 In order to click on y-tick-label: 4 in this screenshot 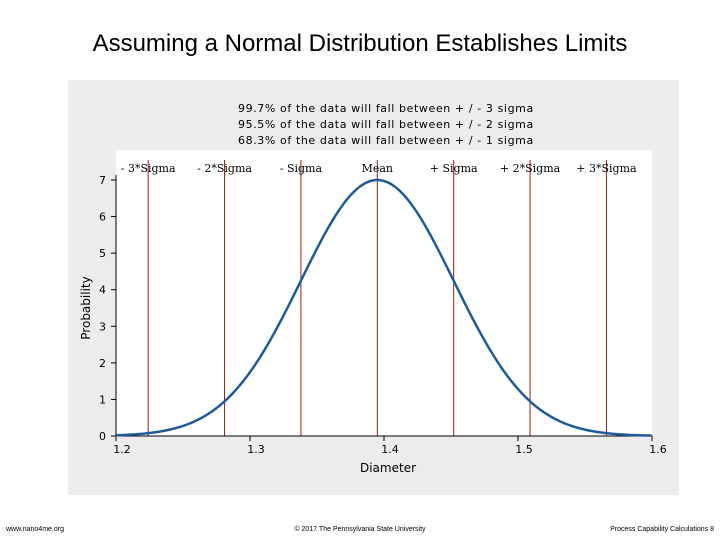, I will do `click(102, 290)`.